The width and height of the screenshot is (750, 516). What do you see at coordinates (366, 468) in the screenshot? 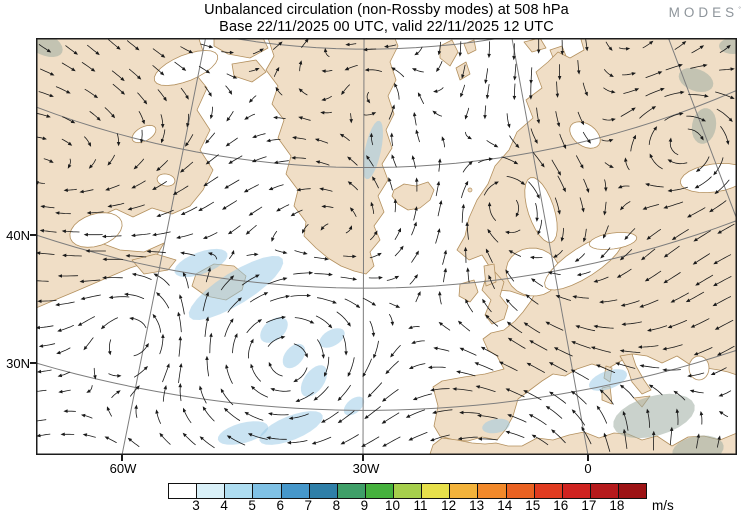
I see `x-tick-label-30w: 30W` at bounding box center [366, 468].